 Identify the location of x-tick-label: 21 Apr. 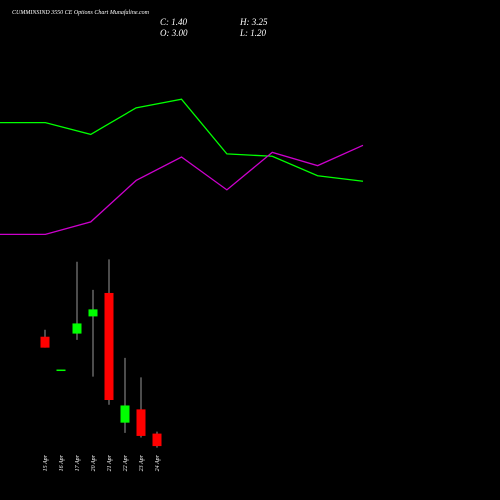
(110, 462).